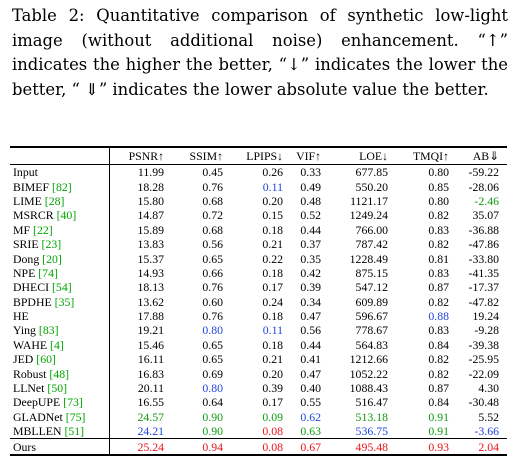 The width and height of the screenshot is (518, 463). What do you see at coordinates (272, 258) in the screenshot?
I see `value-cell: 0.22` at bounding box center [272, 258].